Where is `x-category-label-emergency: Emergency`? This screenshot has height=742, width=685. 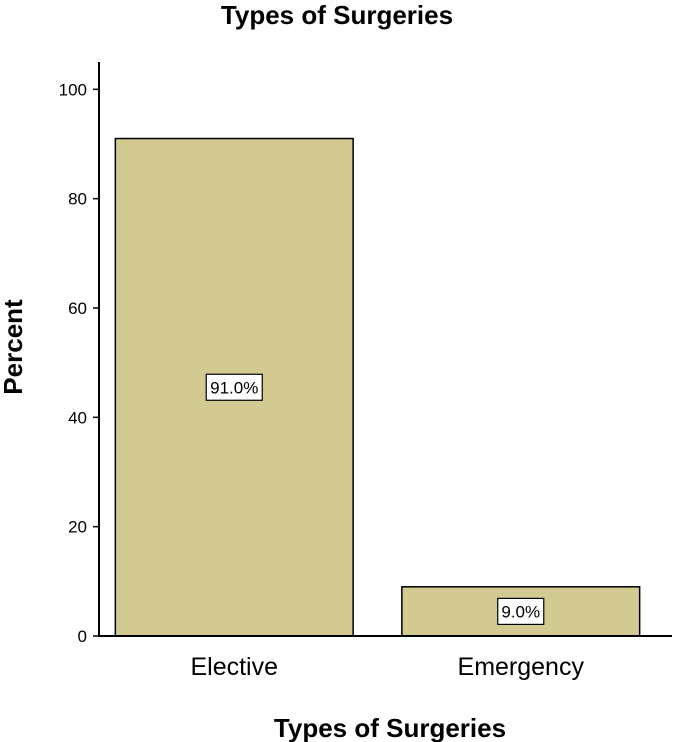 x-category-label-emergency: Emergency is located at coordinates (521, 667).